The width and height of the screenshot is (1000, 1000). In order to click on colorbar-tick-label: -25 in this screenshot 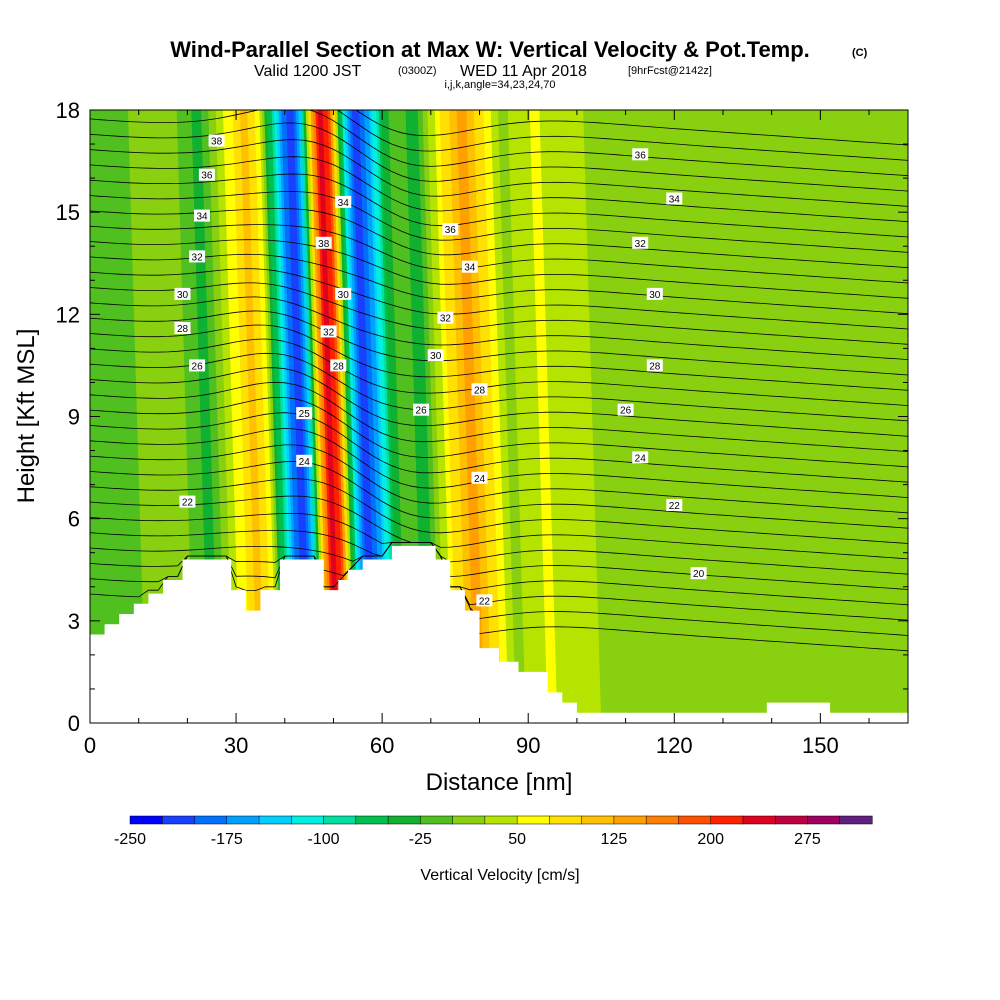, I will do `click(420, 839)`.